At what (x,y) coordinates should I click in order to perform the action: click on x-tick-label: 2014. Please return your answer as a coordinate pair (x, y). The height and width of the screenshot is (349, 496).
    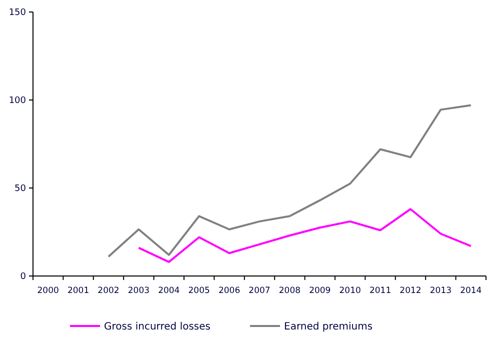
    Looking at the image, I should click on (471, 291).